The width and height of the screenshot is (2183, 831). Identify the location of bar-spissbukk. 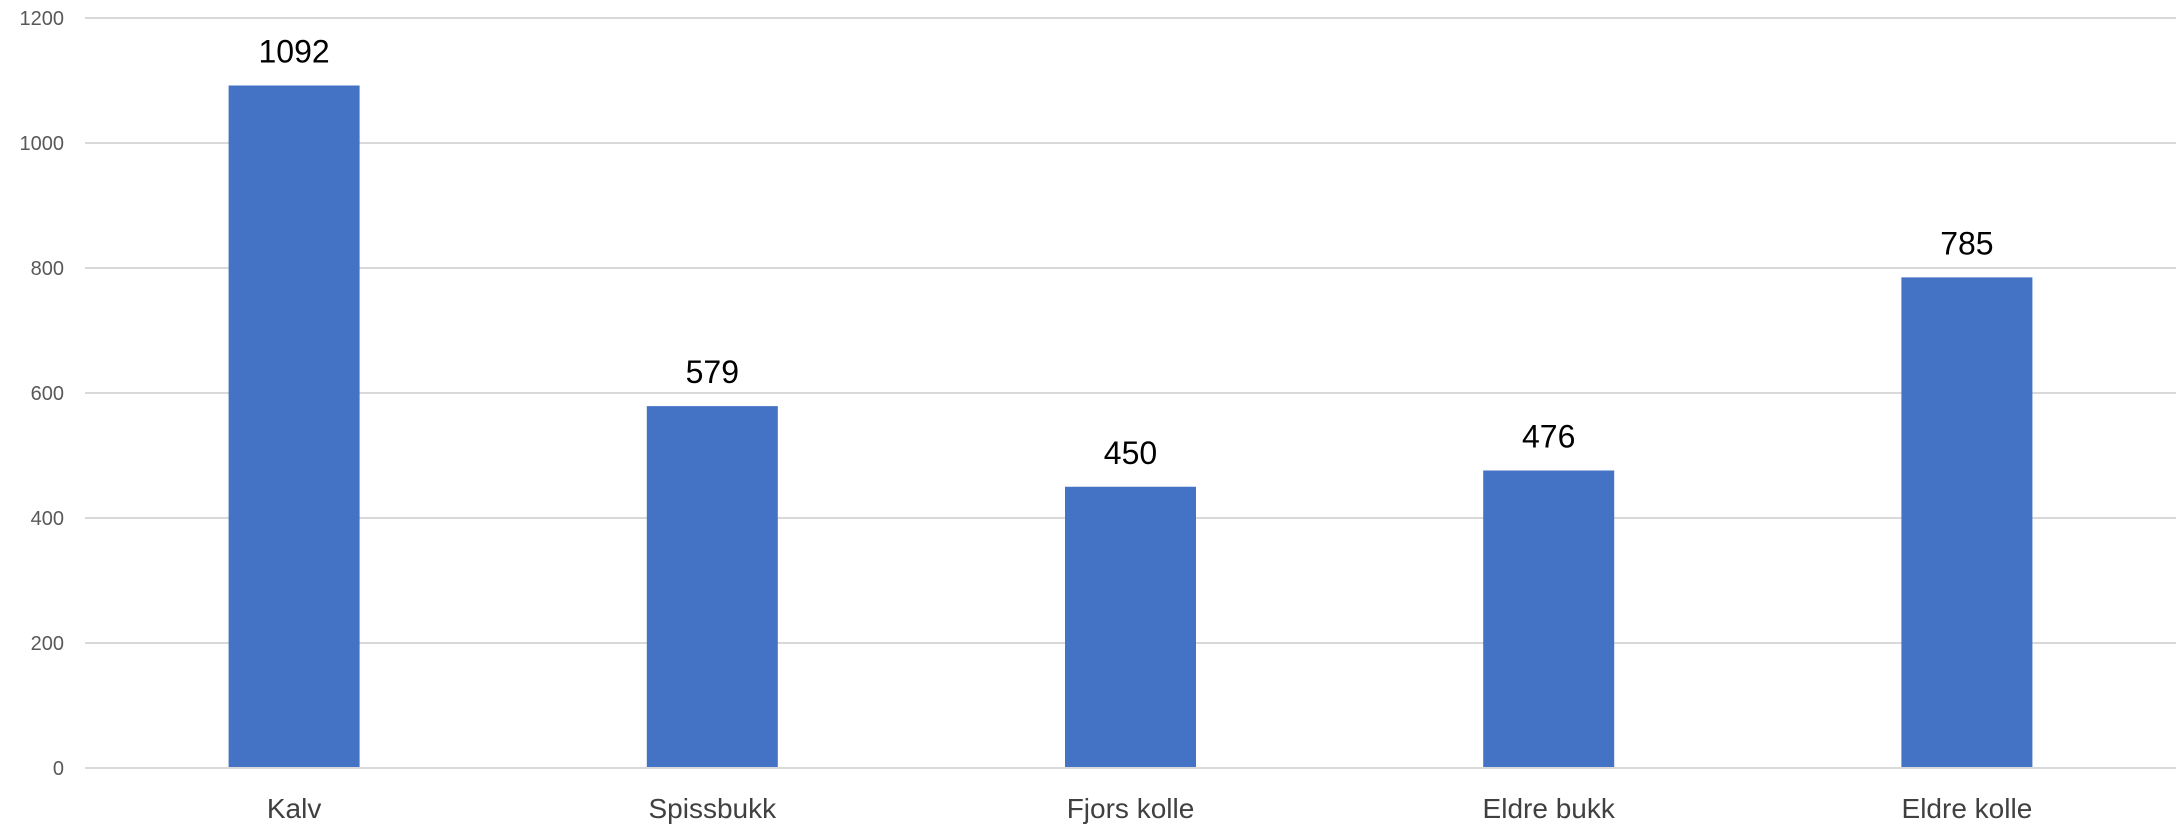
(712, 587).